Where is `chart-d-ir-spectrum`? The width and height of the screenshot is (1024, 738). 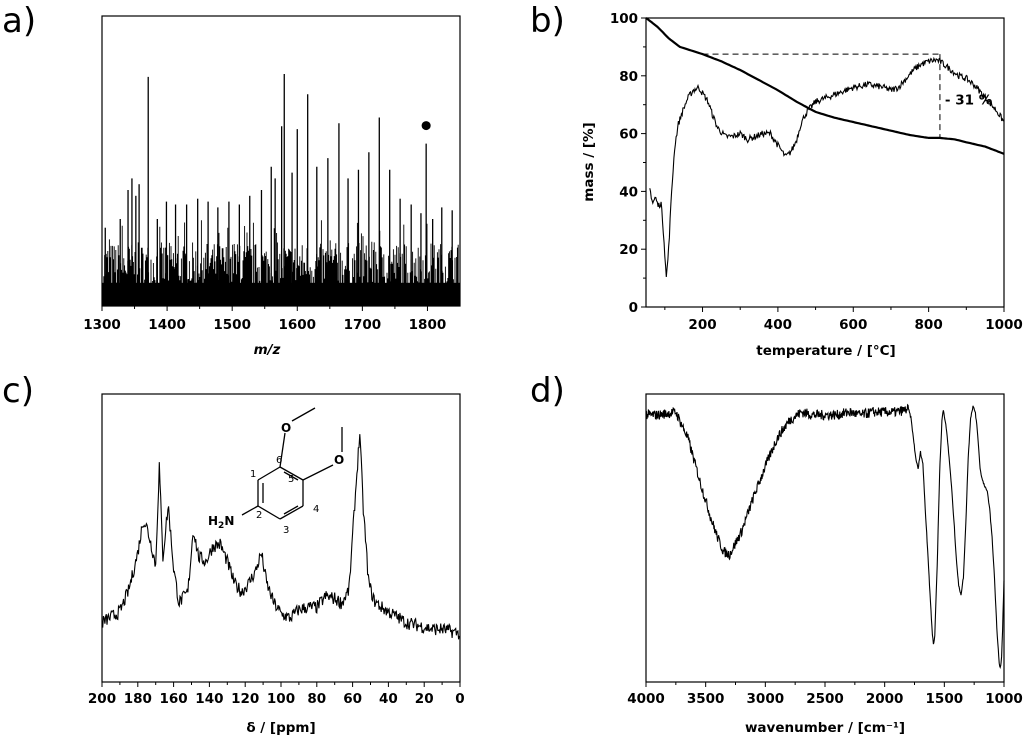
chart-d-ir-spectrum is located at coordinates (825, 536).